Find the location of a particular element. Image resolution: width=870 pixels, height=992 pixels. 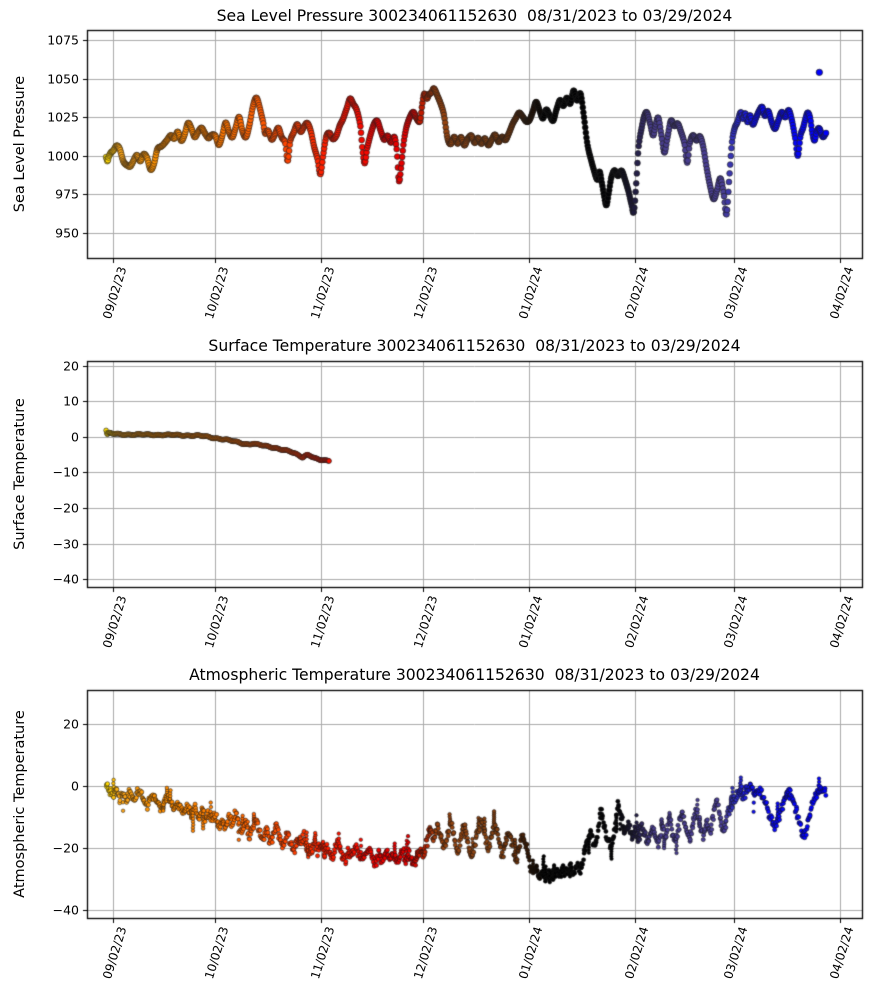

y-tick-label: 950 is located at coordinates (67, 233).